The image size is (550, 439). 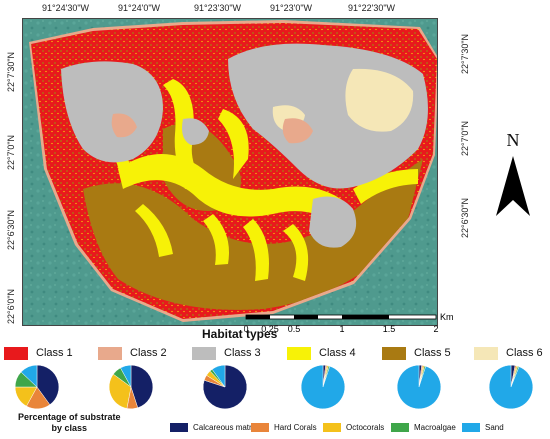 What do you see at coordinates (494, 427) in the screenshot?
I see `sub-label-sand: Sand` at bounding box center [494, 427].